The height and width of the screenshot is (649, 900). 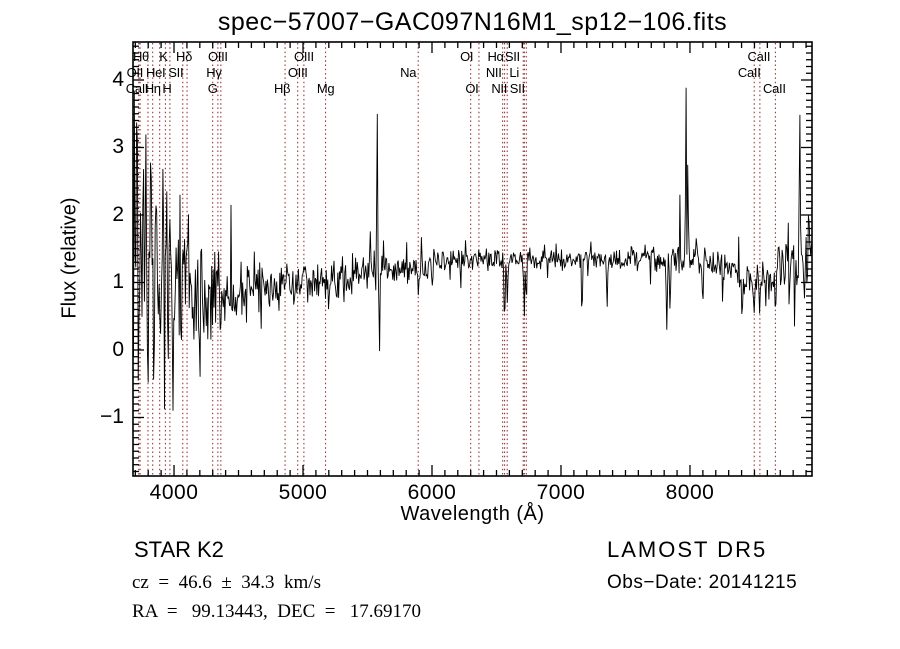 I want to click on spectral-line-label: Hη, so click(x=152, y=88).